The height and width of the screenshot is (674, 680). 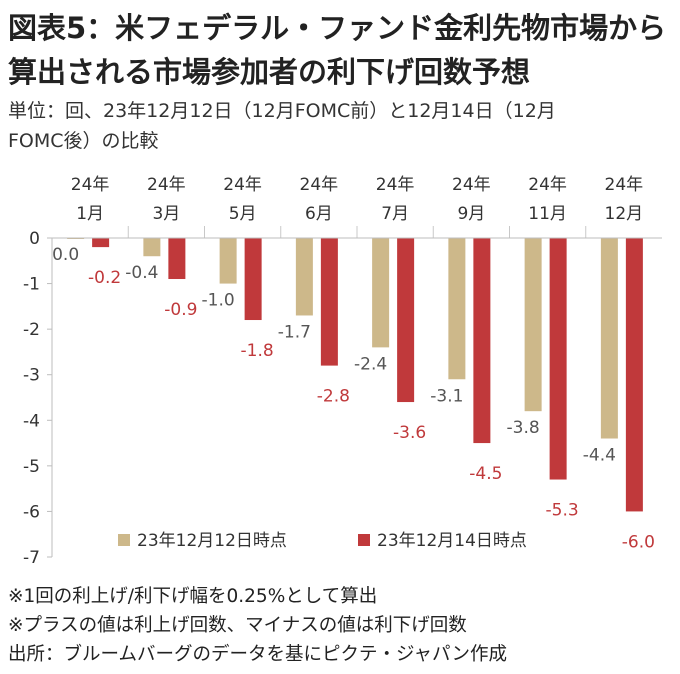 What do you see at coordinates (337, 28) in the screenshot?
I see `chart-title-line-1: 図表5：米フェデラル・ファンド金利先物市場から` at bounding box center [337, 28].